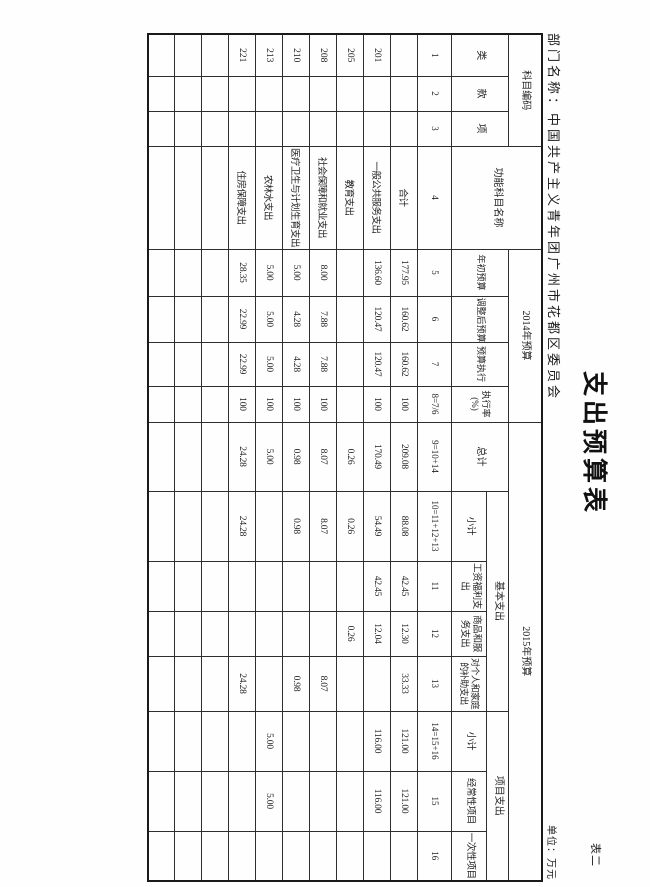 The image size is (650, 887). Describe the element at coordinates (377, 526) in the screenshot. I see `cell-amount: 54.49` at that location.